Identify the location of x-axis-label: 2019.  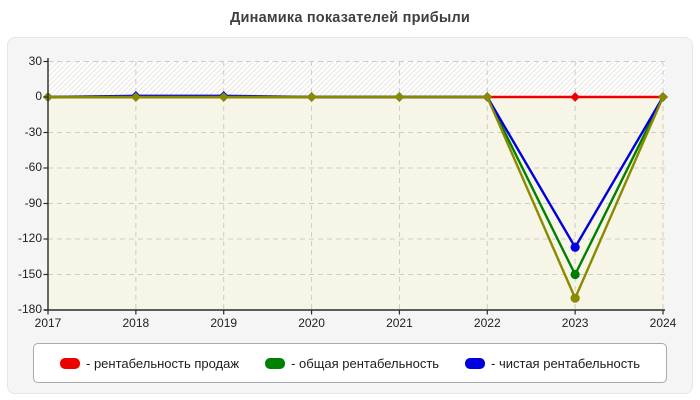
(224, 323).